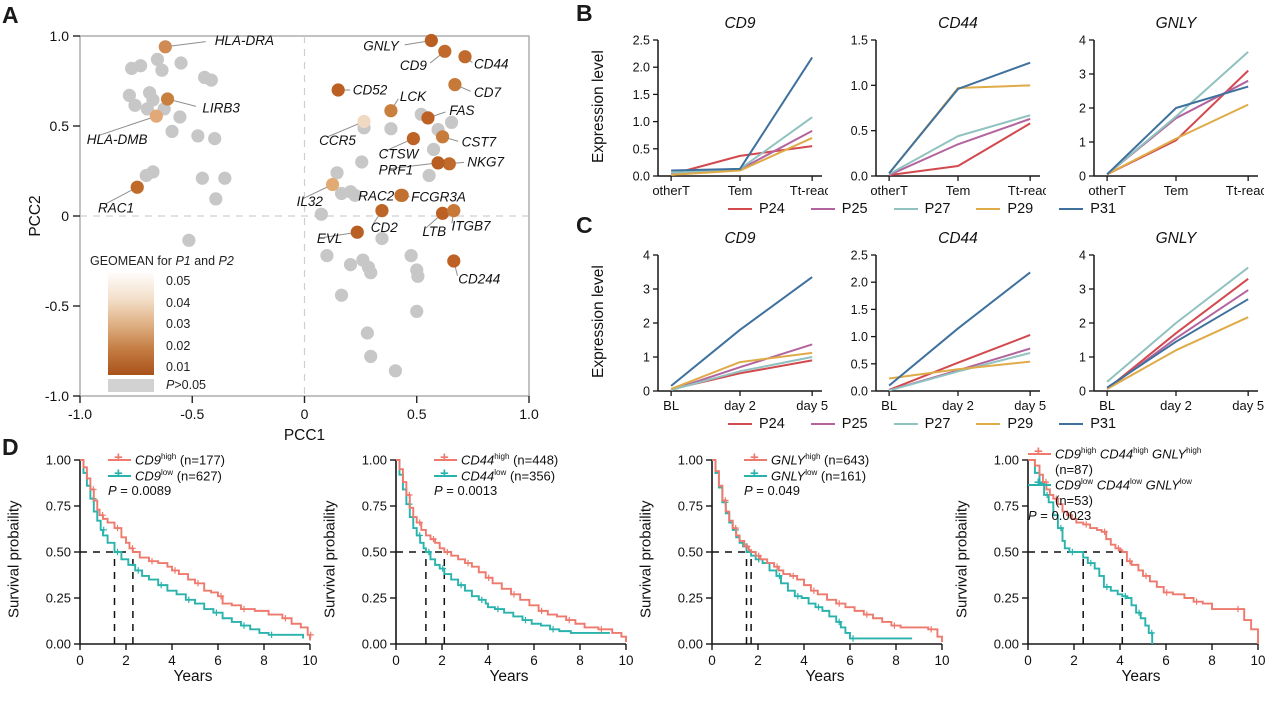 Image resolution: width=1270 pixels, height=724 pixels. What do you see at coordinates (131, 385) in the screenshot?
I see `gray-swatch` at bounding box center [131, 385].